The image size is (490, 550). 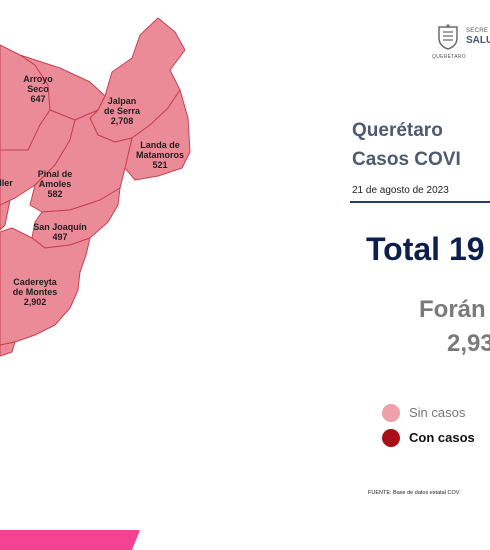 What do you see at coordinates (76, 218) in the screenshot?
I see `region-san-joaquin` at bounding box center [76, 218].